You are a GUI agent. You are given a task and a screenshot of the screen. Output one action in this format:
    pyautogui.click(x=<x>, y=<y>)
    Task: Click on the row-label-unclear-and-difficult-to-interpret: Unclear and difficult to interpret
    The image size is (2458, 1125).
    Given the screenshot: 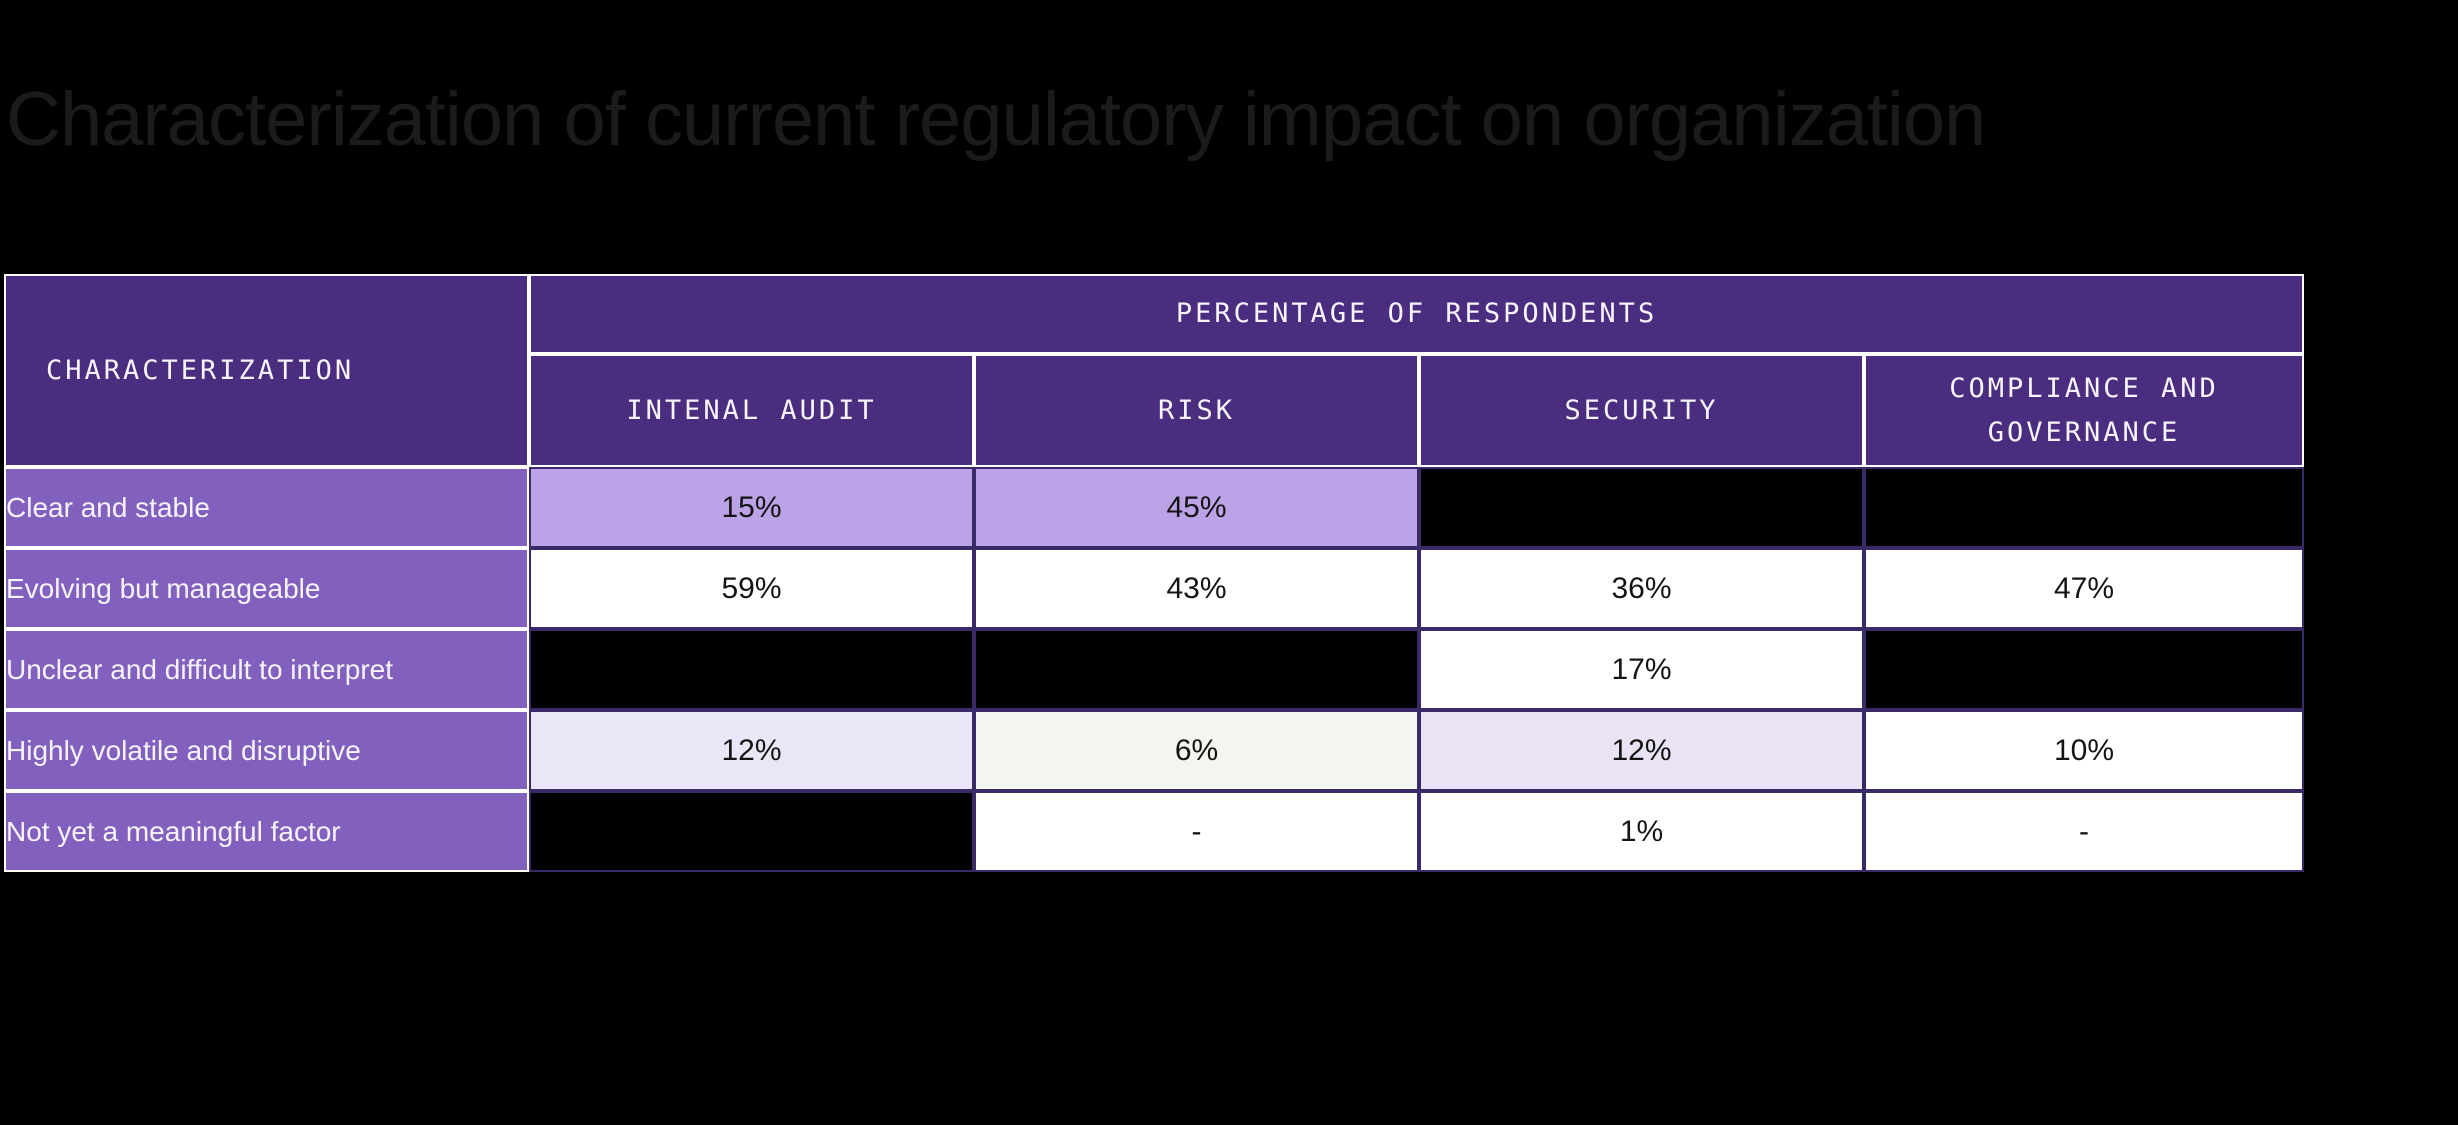 What is the action you would take?
    pyautogui.click(x=266, y=669)
    